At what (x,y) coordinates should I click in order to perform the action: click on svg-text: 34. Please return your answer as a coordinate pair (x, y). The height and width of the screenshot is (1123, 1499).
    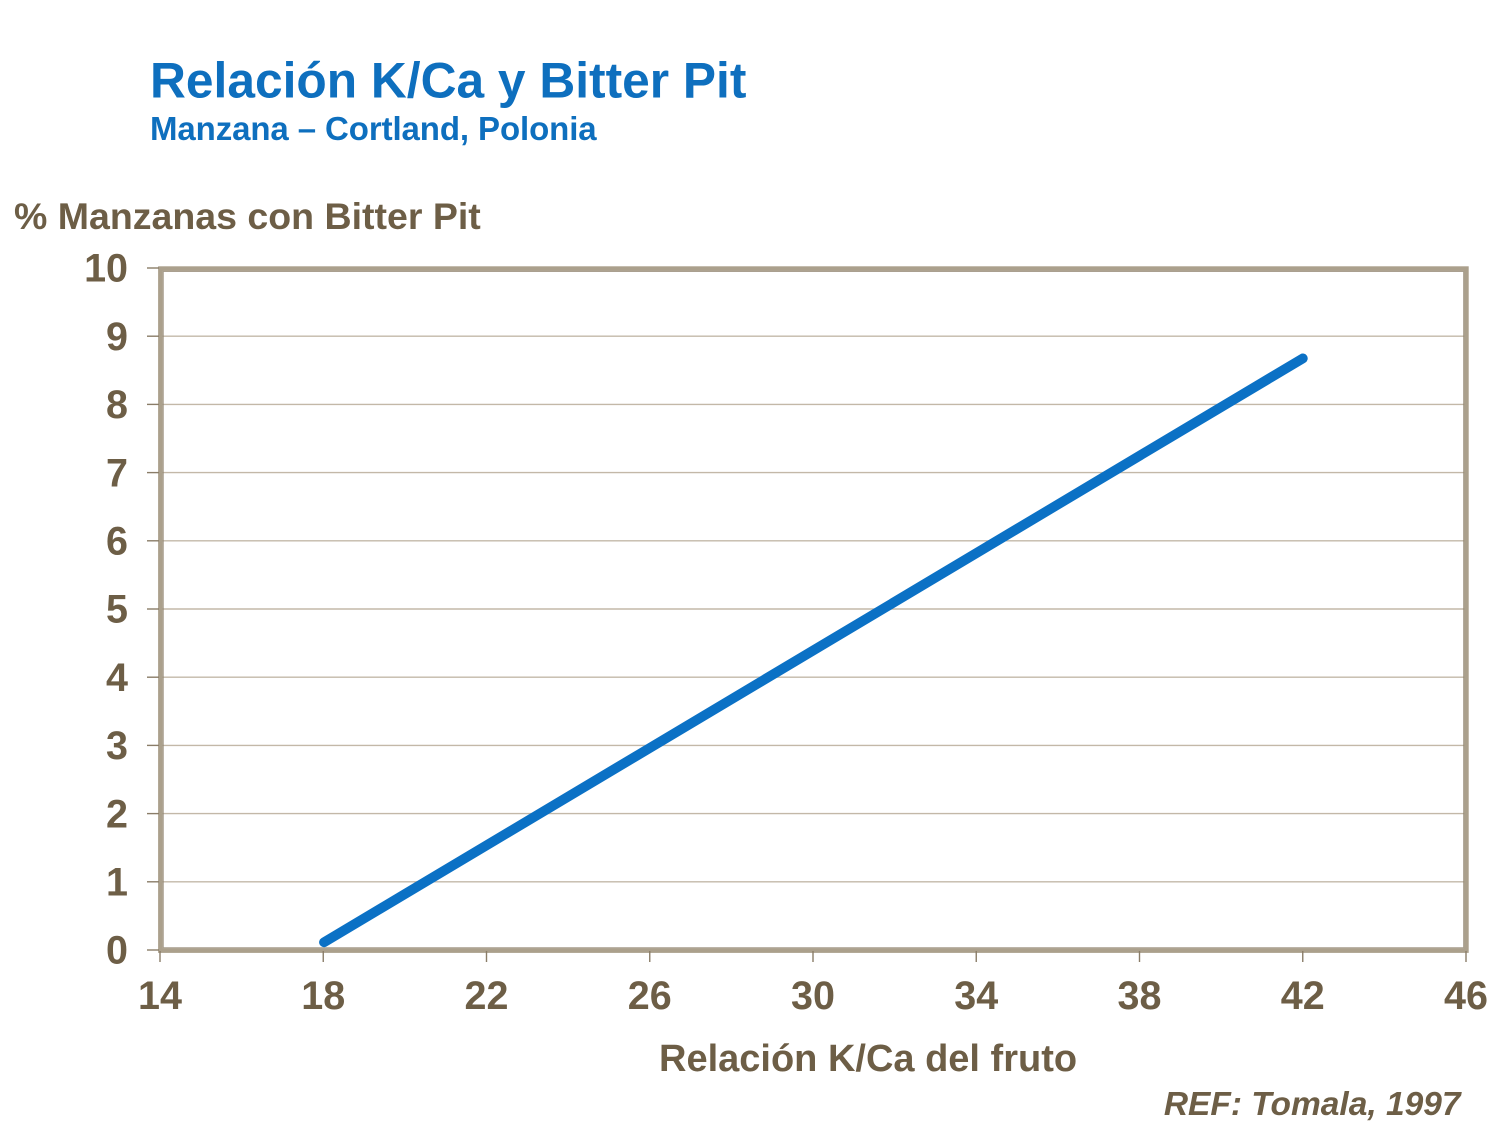
    Looking at the image, I should click on (976, 996).